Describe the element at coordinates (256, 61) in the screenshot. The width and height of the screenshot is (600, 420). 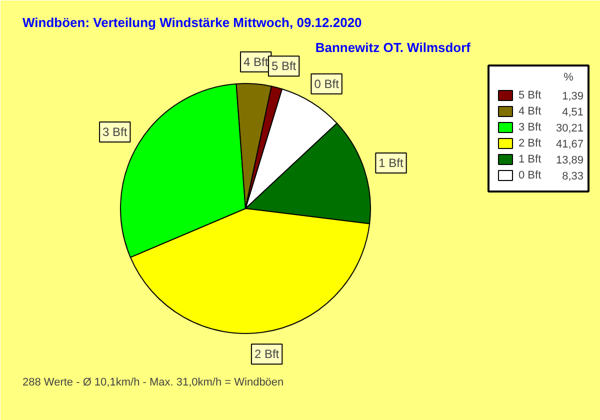
I see `slice-label: 4 Bft` at that location.